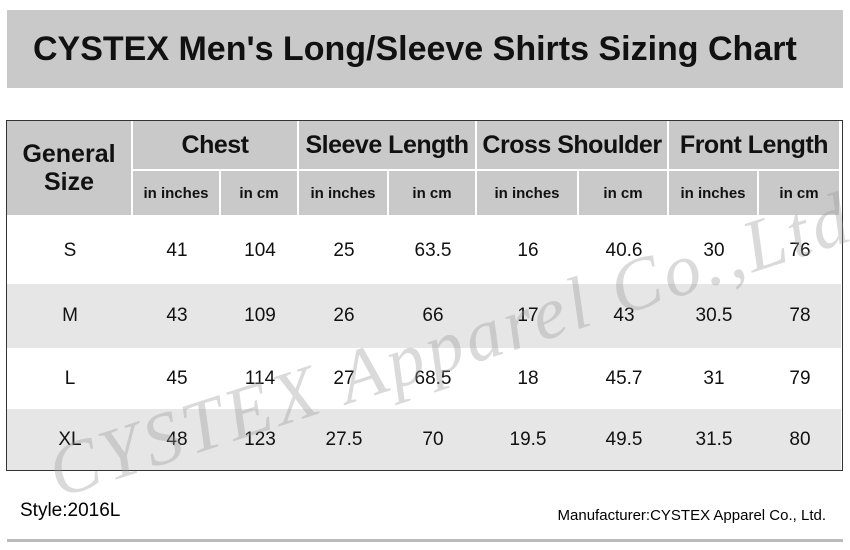  I want to click on manufacturer: Manufacturer:CYSTEX Apparel Co., Ltd., so click(691, 515).